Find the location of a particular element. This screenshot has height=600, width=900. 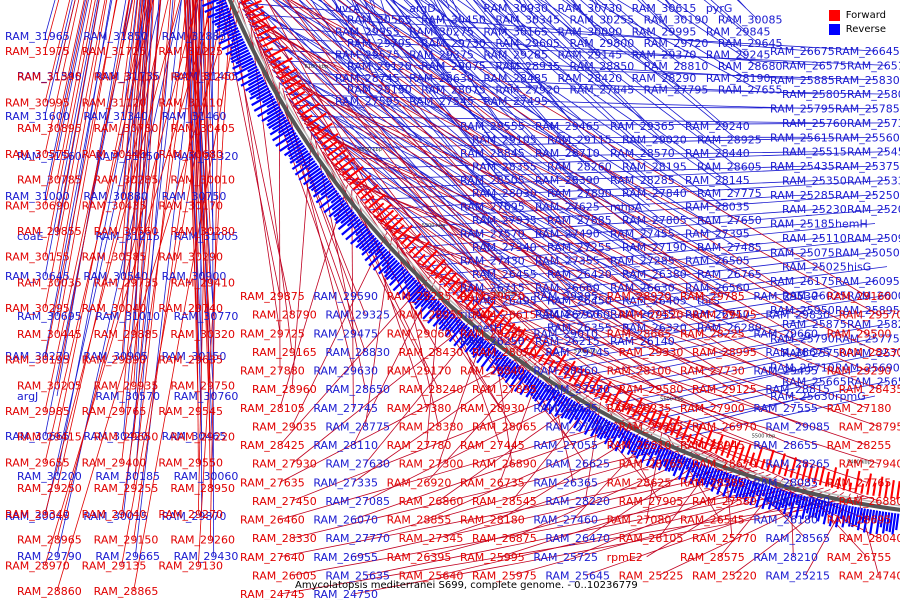

gene-label: hemH is located at coordinates (851, 224).